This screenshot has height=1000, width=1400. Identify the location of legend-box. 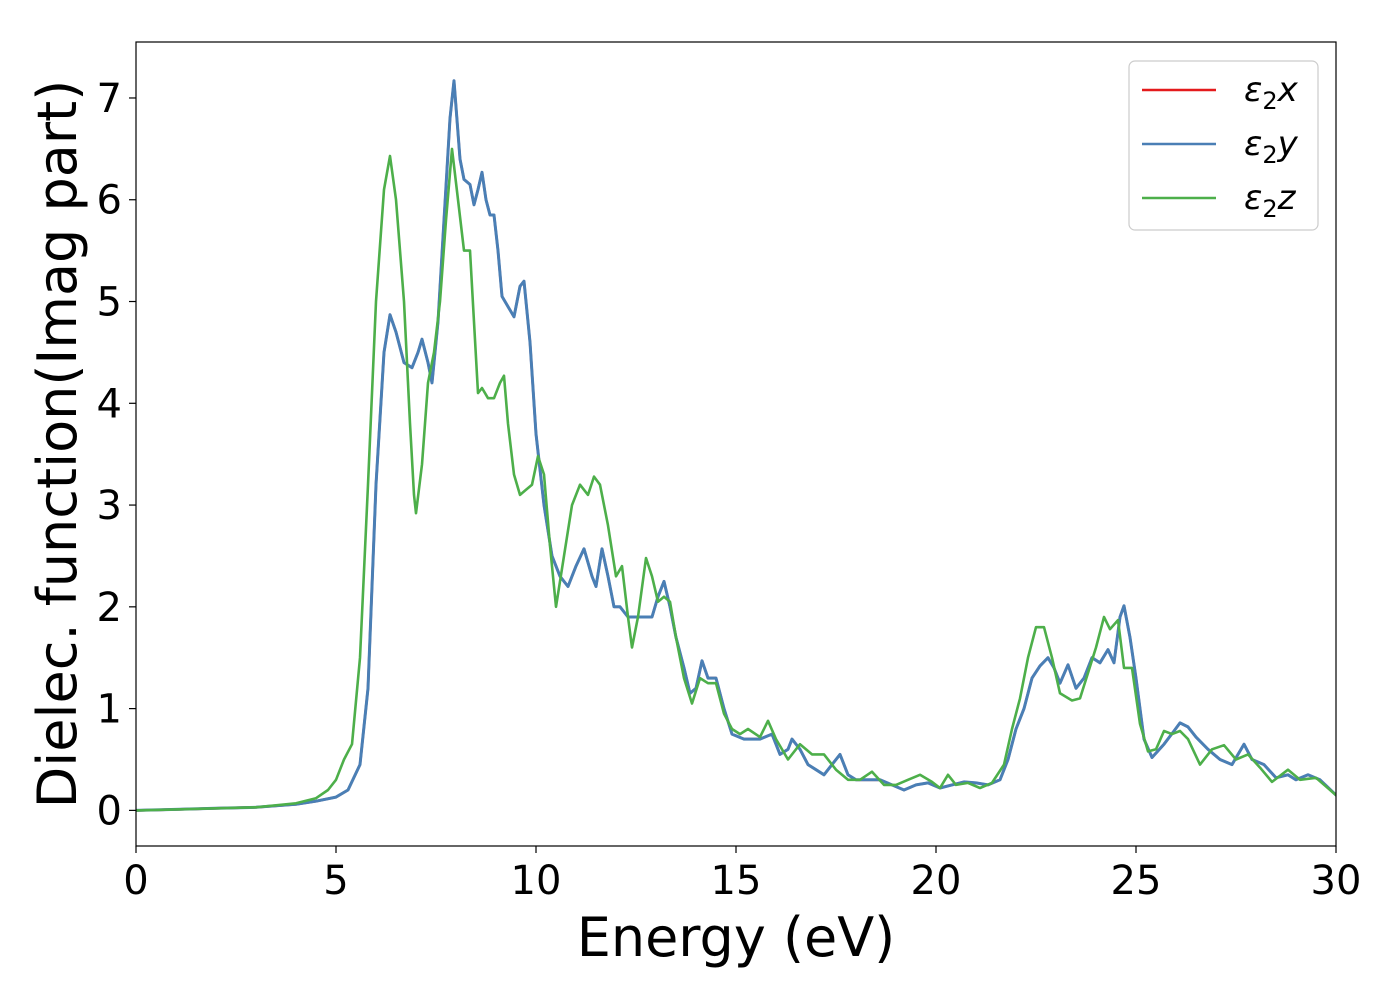
(1223, 145).